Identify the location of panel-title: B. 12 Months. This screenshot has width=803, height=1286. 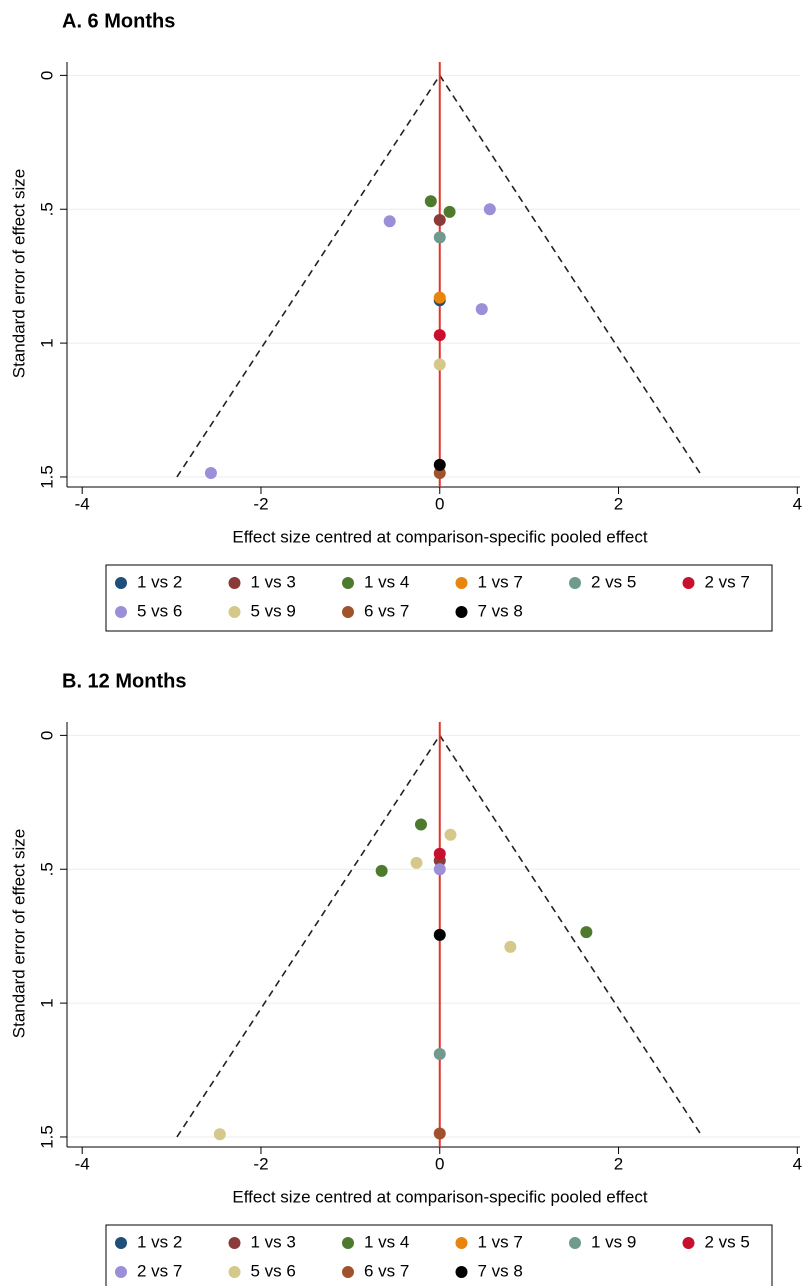
(124, 681).